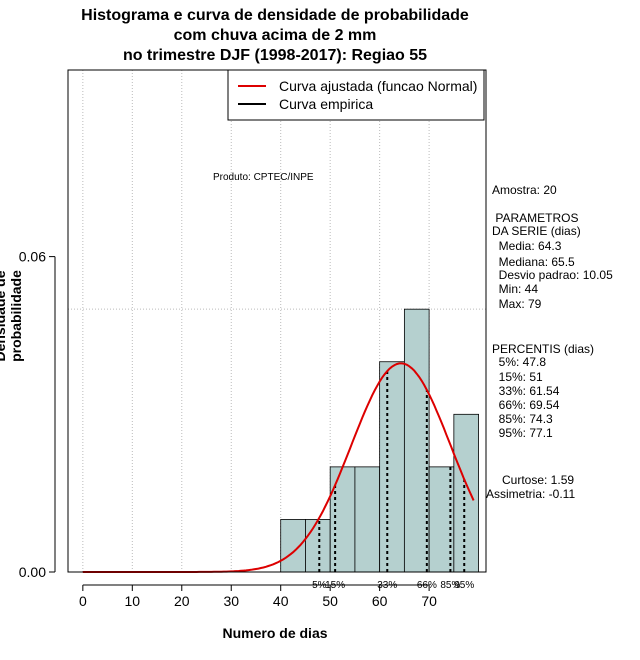 The width and height of the screenshot is (640, 660). I want to click on percentis-header: PERCENTIS (dias), so click(543, 349).